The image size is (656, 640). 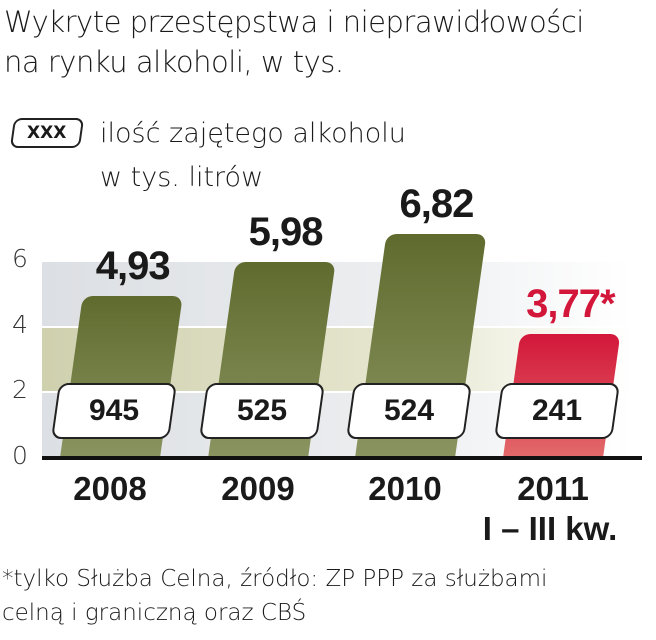 What do you see at coordinates (405, 488) in the screenshot?
I see `x-tick-label: 2010` at bounding box center [405, 488].